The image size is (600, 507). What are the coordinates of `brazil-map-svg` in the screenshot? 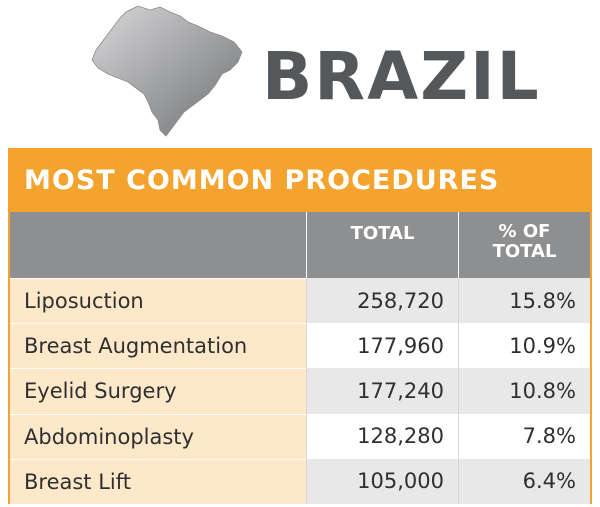 It's located at (167, 71).